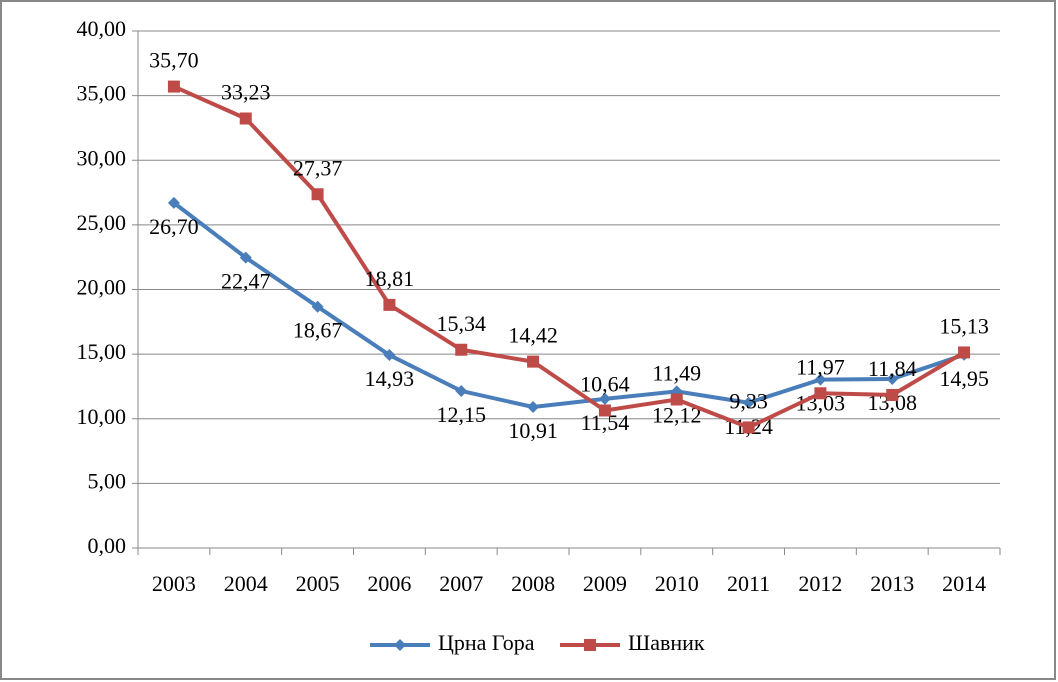  What do you see at coordinates (820, 366) in the screenshot?
I see `data-label: 11,97` at bounding box center [820, 366].